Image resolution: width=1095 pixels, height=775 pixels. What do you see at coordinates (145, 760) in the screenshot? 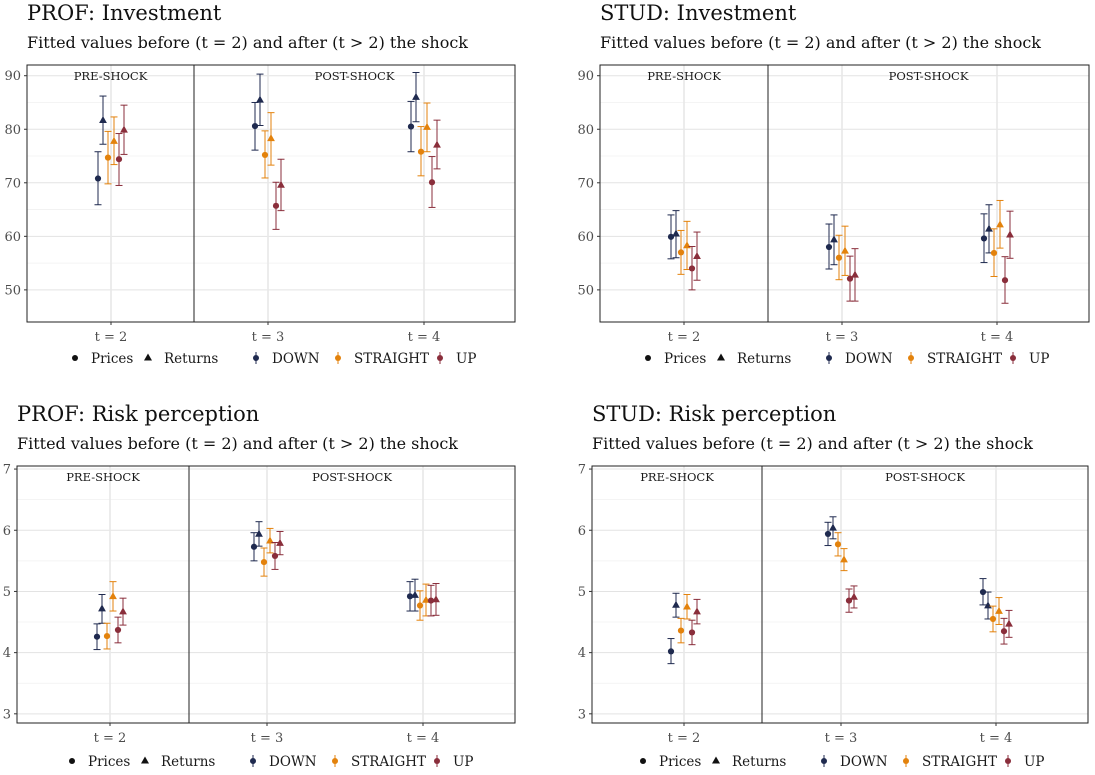
I see `legend-triangle-icon` at bounding box center [145, 760].